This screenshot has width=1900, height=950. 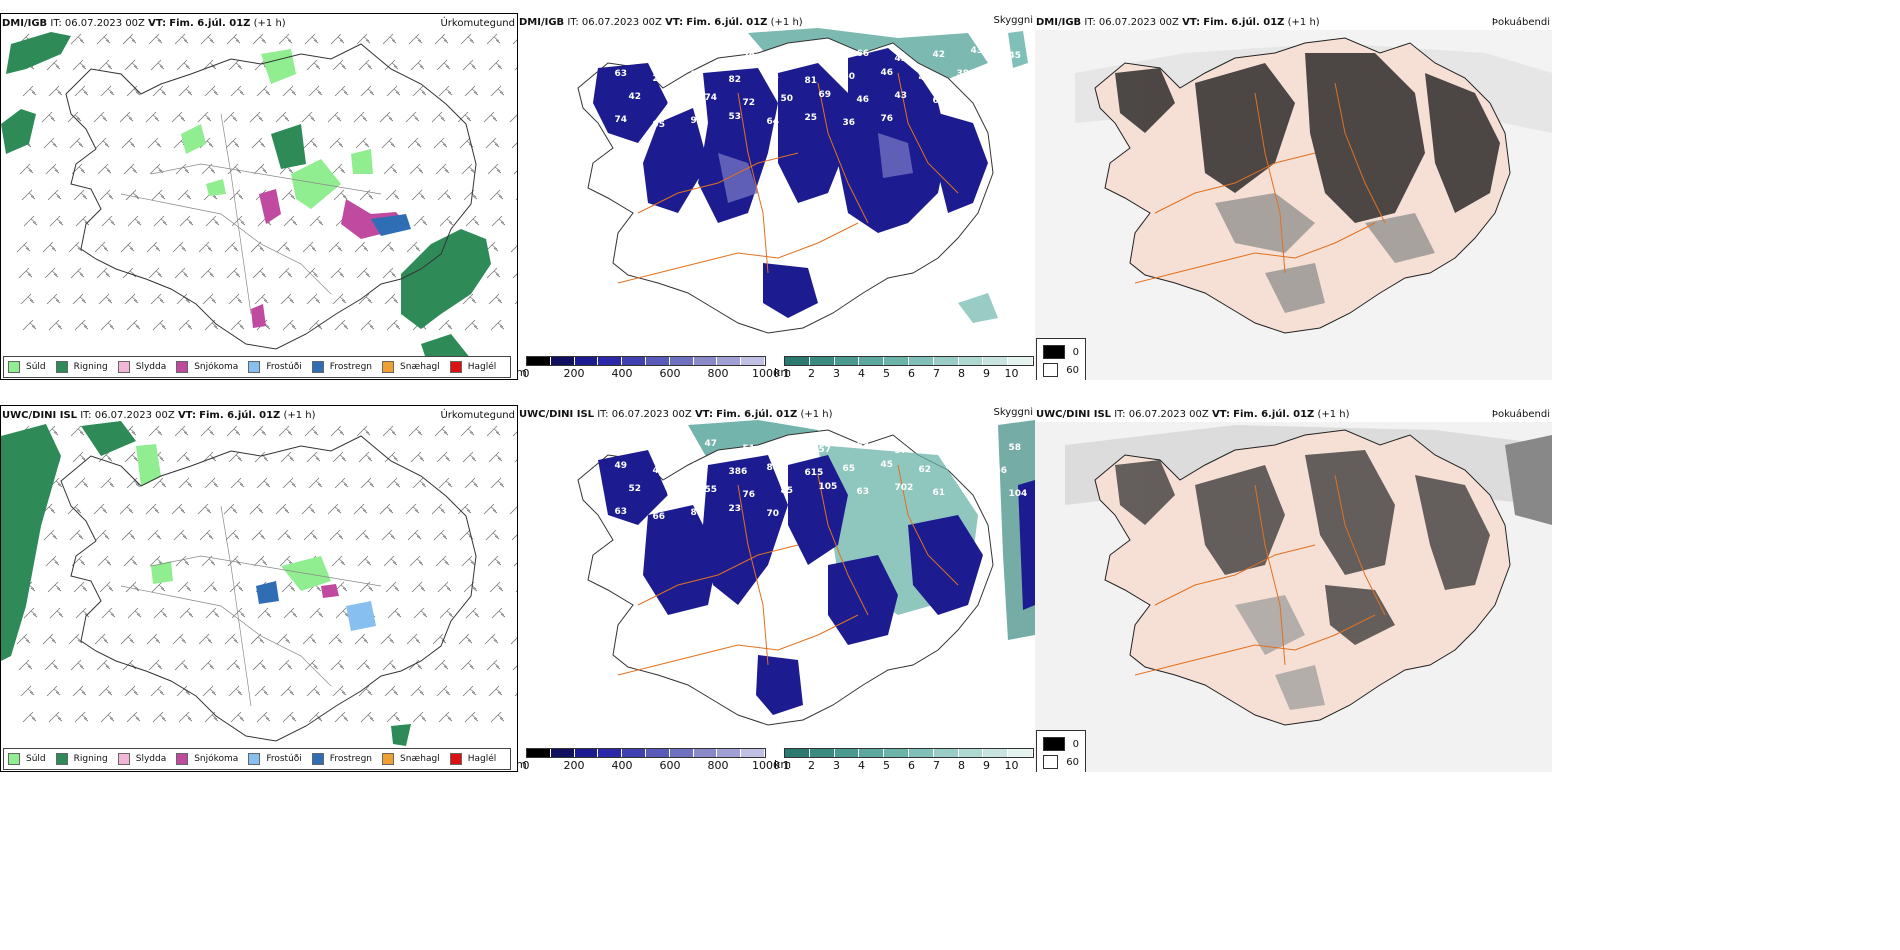 I want to click on legend-item: Frostregn, so click(x=341, y=759).